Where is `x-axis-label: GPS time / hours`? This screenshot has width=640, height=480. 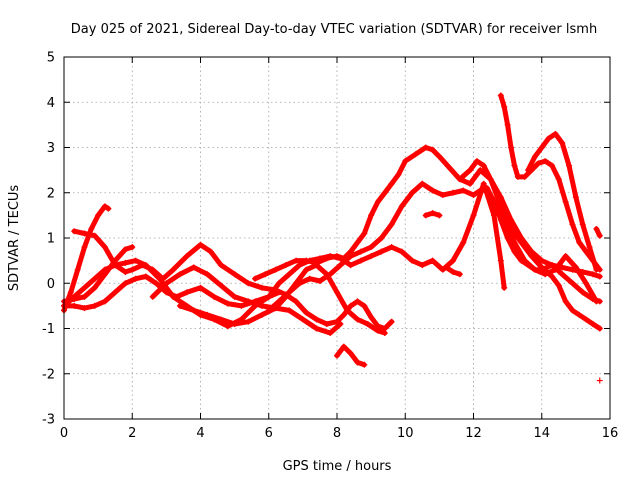
x-axis-label: GPS time / hours is located at coordinates (337, 466).